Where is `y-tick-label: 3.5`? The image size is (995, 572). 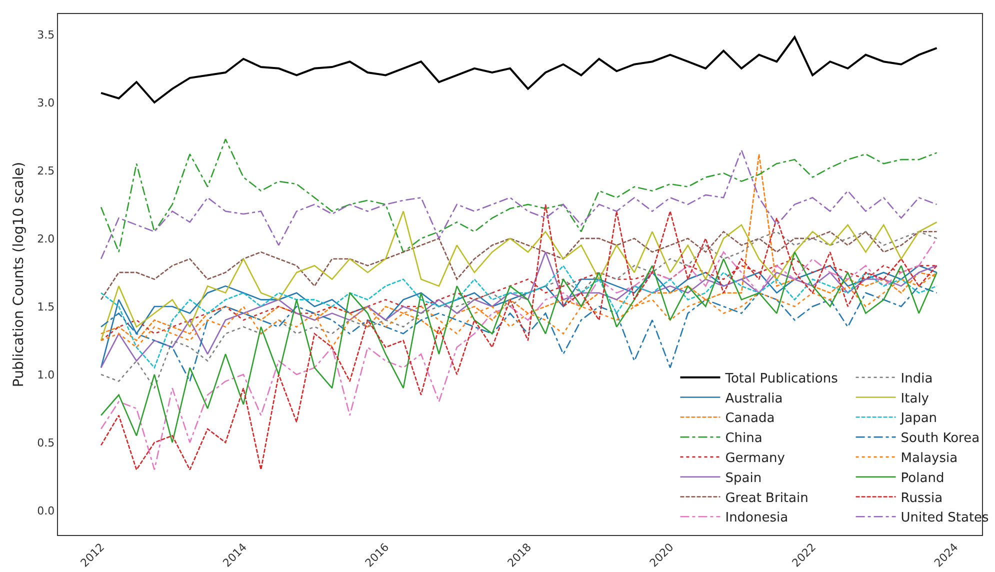 y-tick-label: 3.5 is located at coordinates (46, 35).